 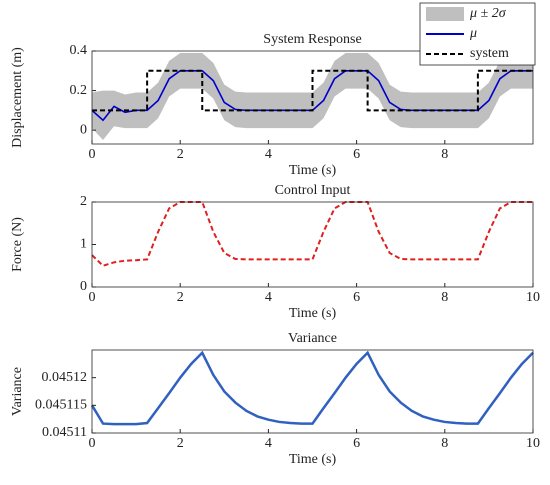 I want to click on axes-frame, so click(x=312, y=391).